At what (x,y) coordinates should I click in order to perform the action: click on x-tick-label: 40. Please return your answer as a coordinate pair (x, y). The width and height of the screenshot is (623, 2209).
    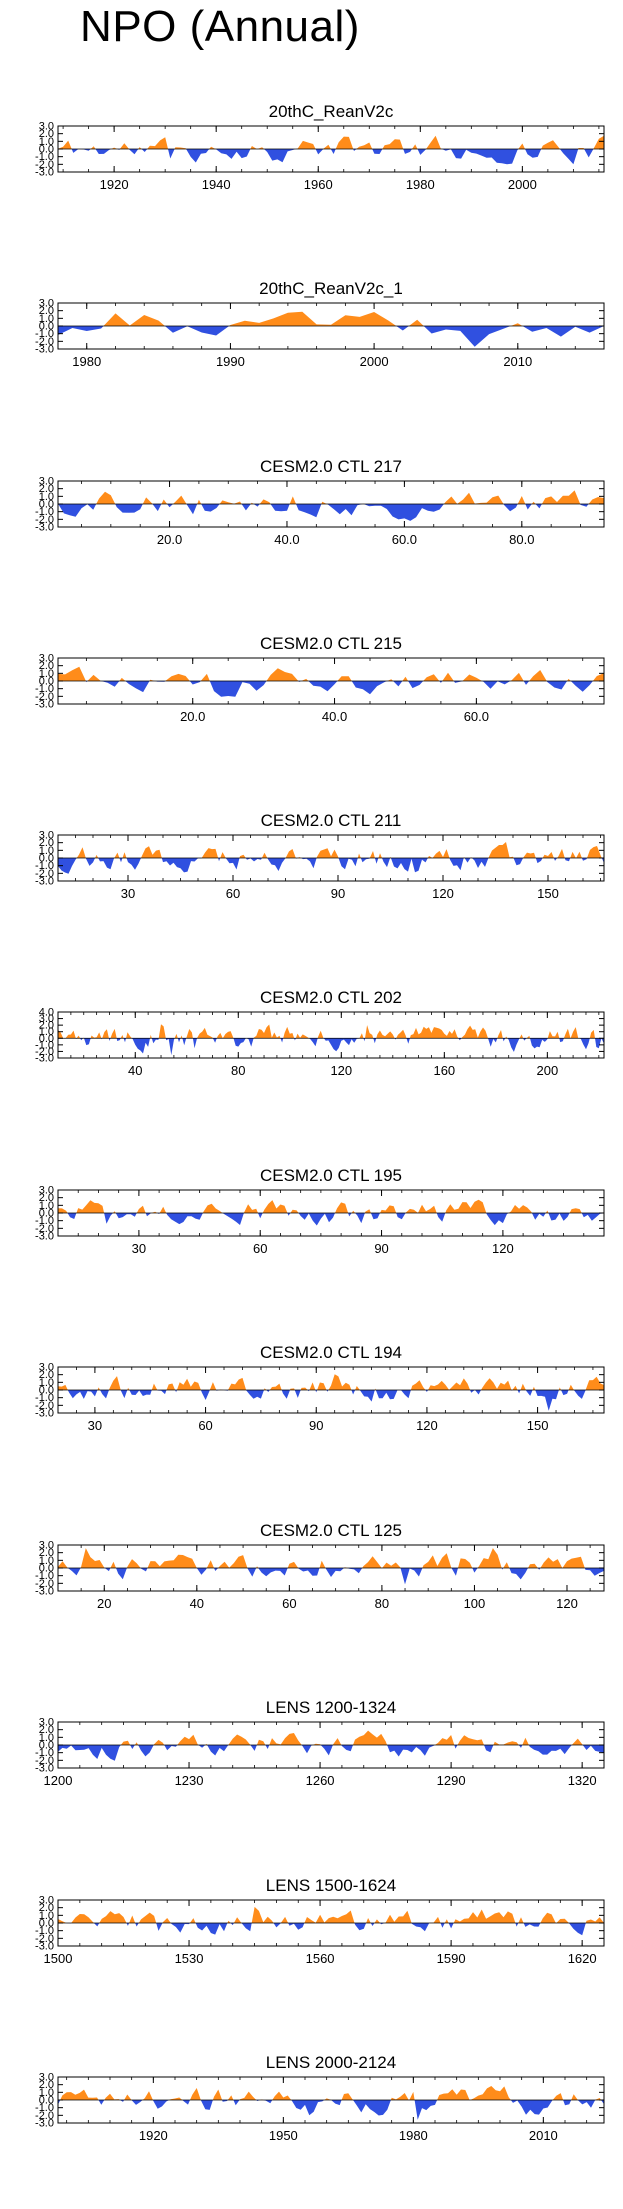
    Looking at the image, I should click on (135, 1070).